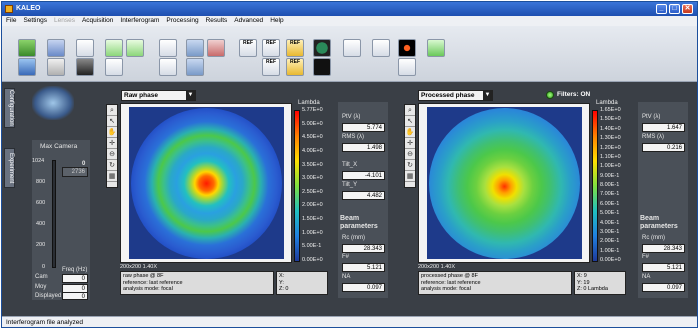 The image size is (700, 330). Describe the element at coordinates (574, 94) in the screenshot. I see `filters-status: Filters: ON` at that location.